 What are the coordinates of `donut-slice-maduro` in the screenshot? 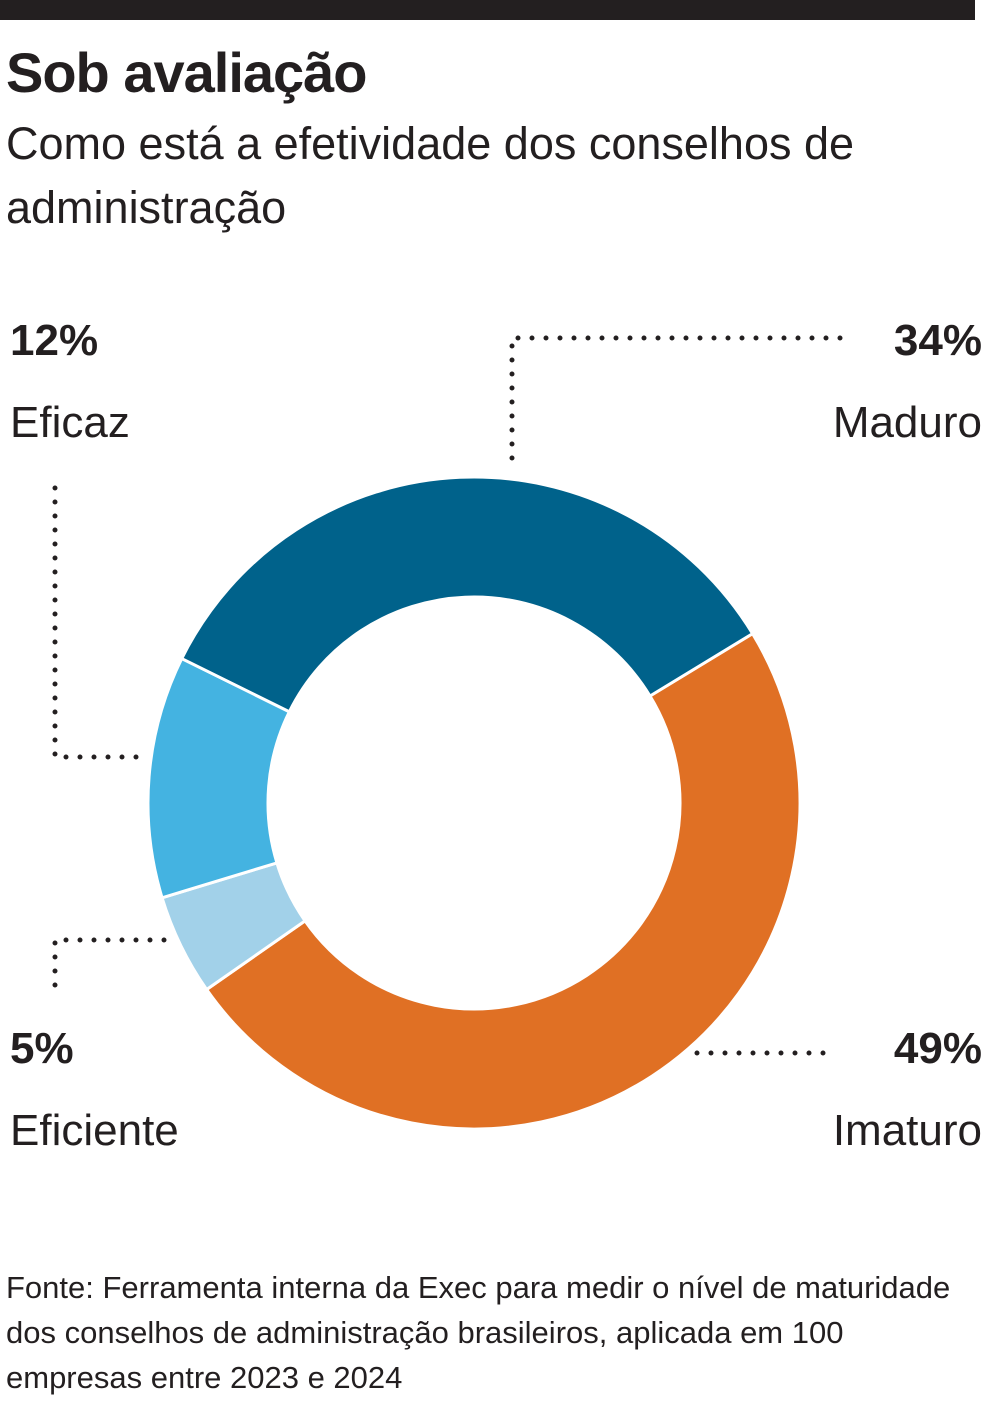 It's located at (467, 594).